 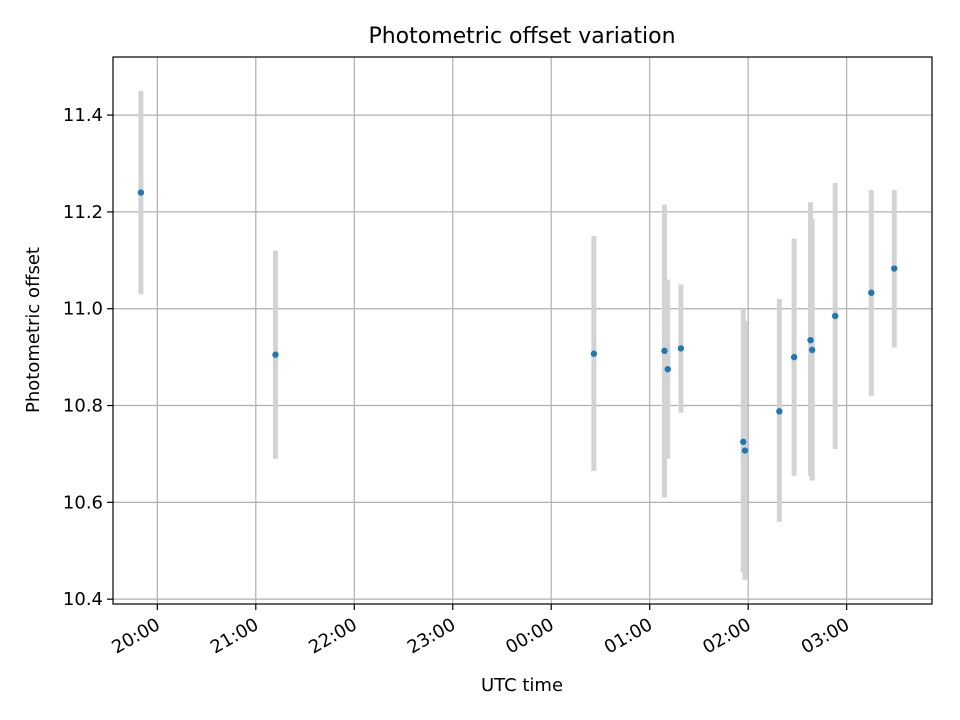 I want to click on x-tick-label: 20:00, so click(x=135, y=636).